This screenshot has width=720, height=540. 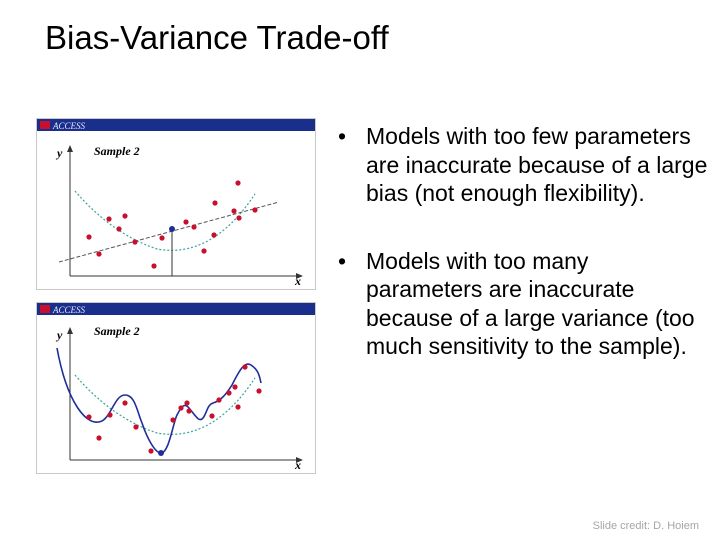 I want to click on linear-fit-line, so click(x=169, y=232).